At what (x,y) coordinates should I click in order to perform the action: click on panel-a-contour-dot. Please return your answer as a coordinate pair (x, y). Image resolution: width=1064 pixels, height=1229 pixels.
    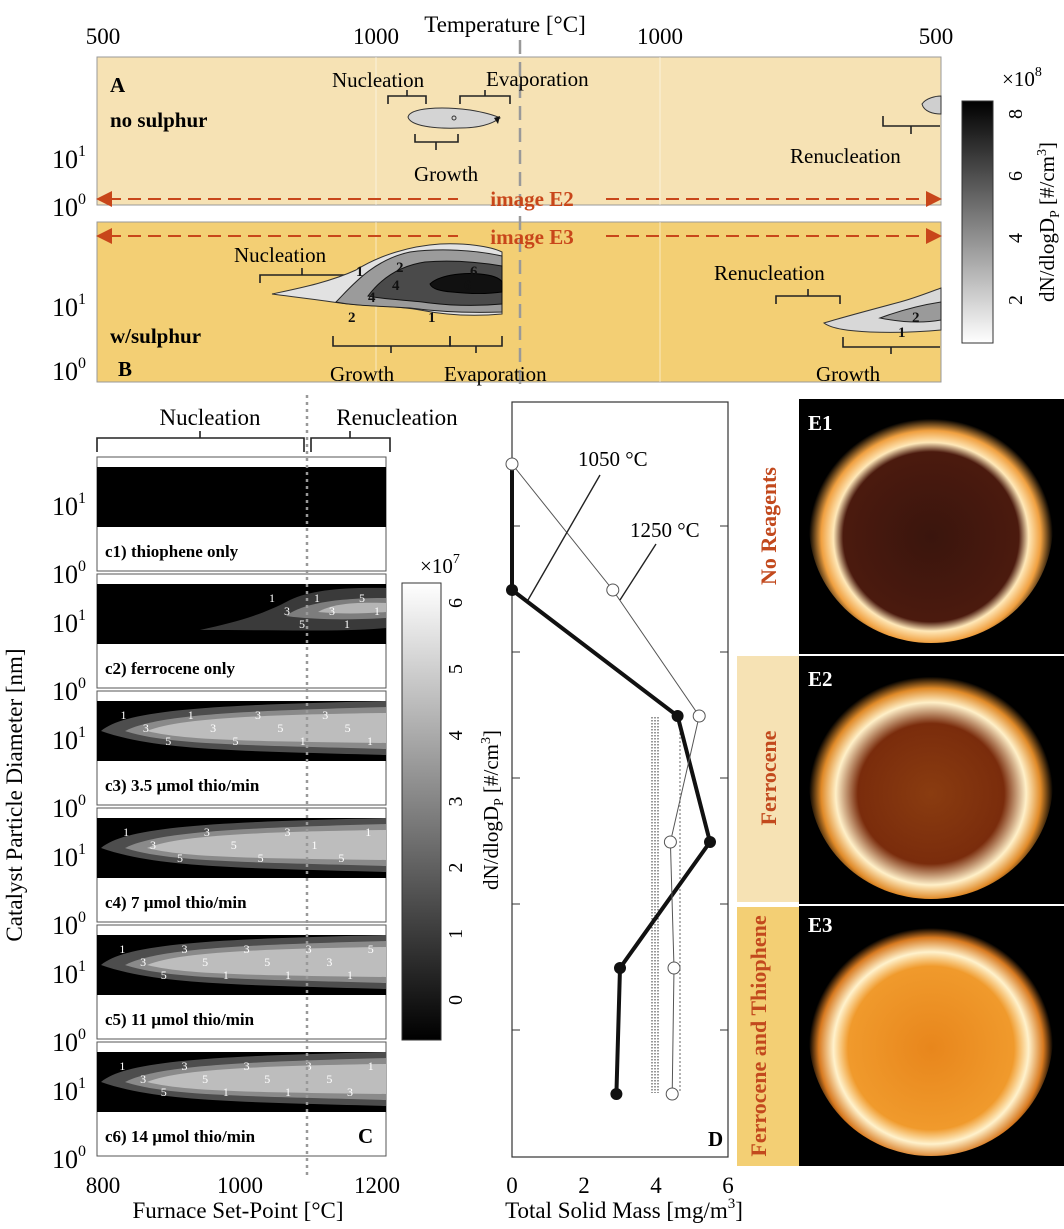
    Looking at the image, I should click on (454, 118).